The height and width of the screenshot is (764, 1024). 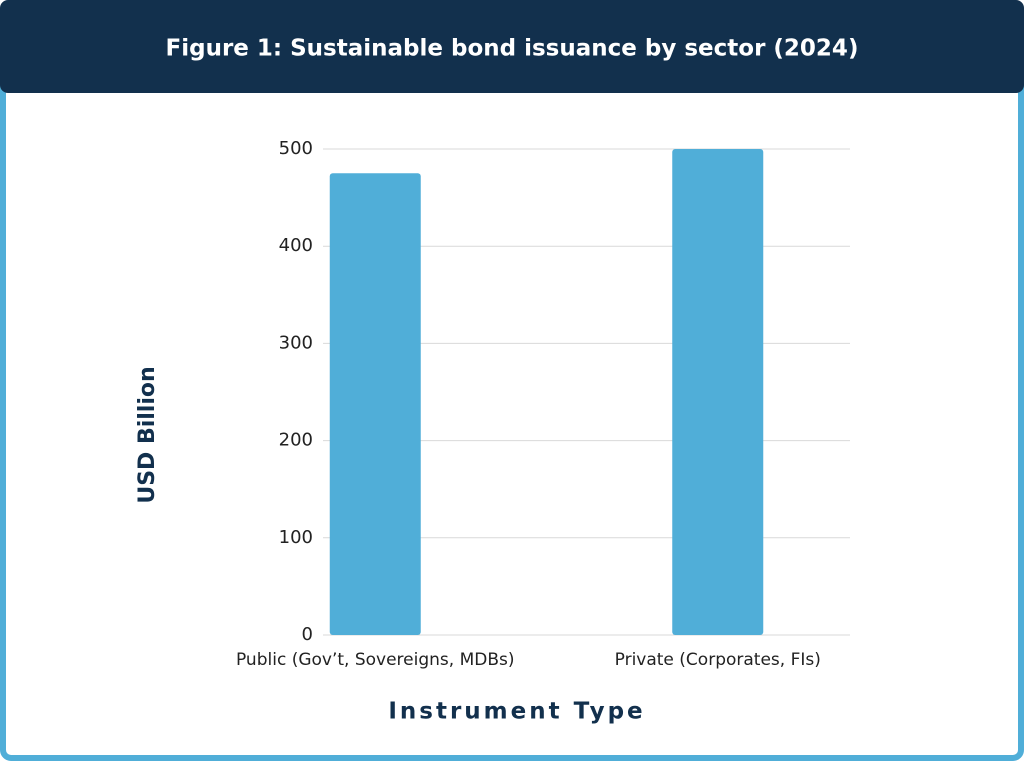 I want to click on y-tick-label: 300, so click(x=296, y=342).